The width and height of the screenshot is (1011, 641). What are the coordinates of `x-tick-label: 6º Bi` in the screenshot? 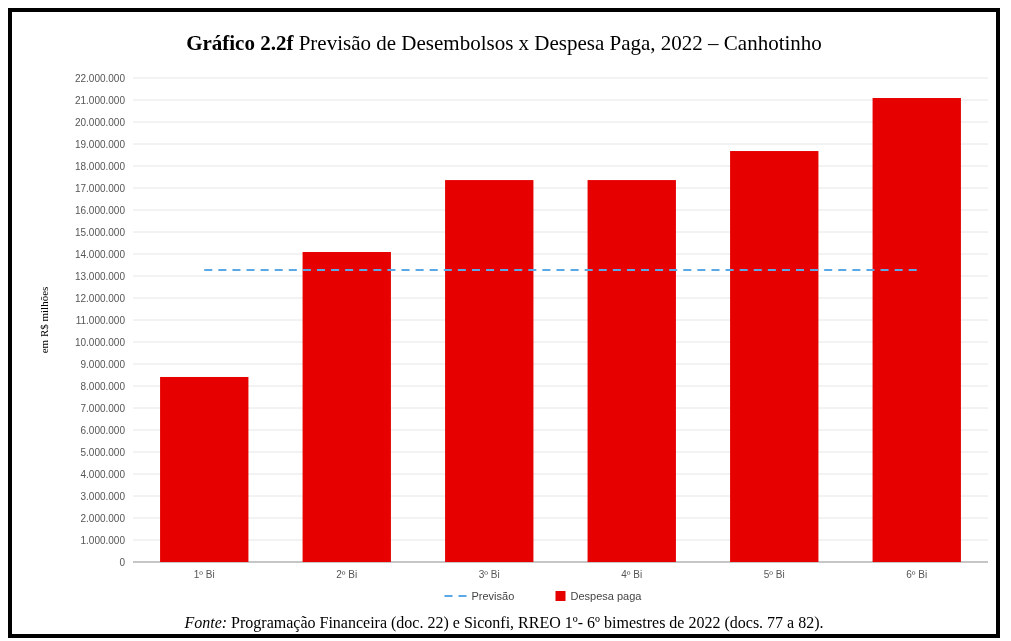 It's located at (917, 574).